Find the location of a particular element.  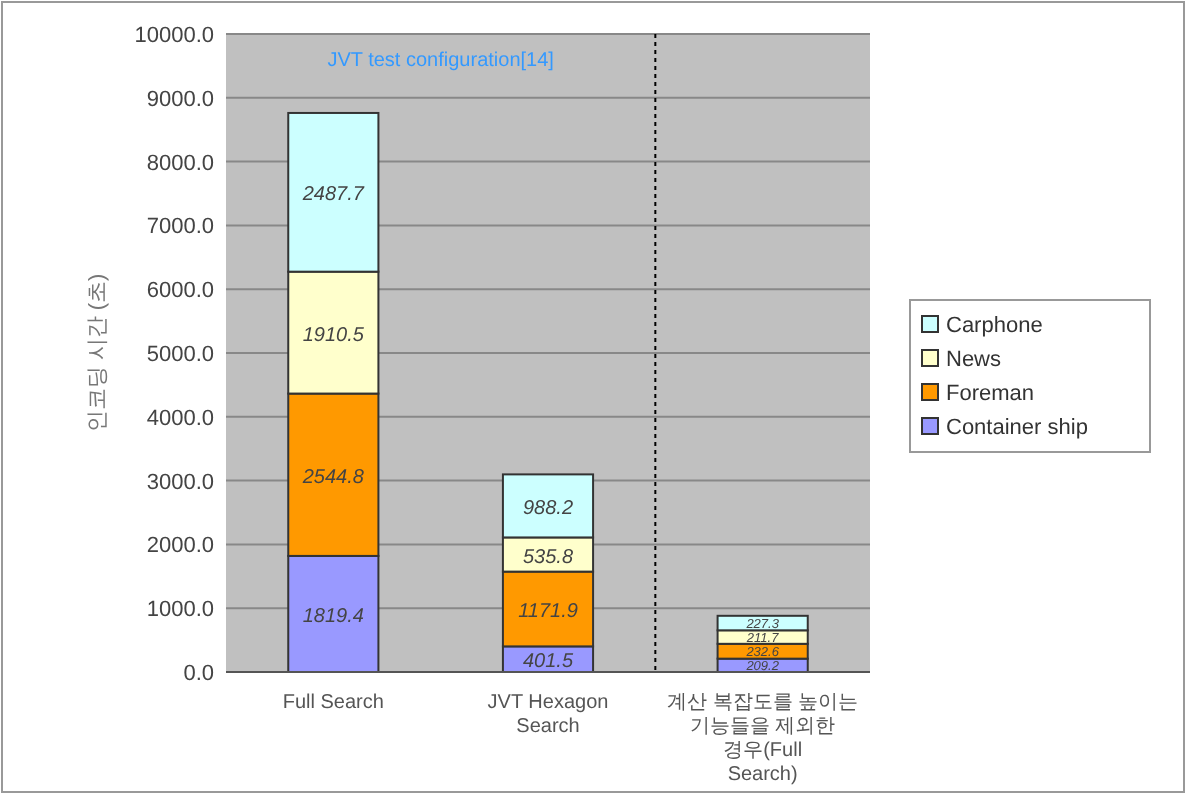

y-axis-title: 인코딩 시간 (초) is located at coordinates (98, 353).